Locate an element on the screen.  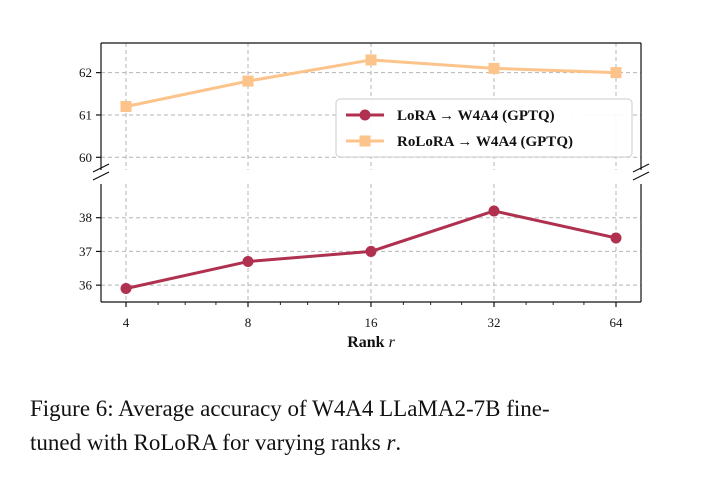
x-tick-label: 8 is located at coordinates (248, 322).